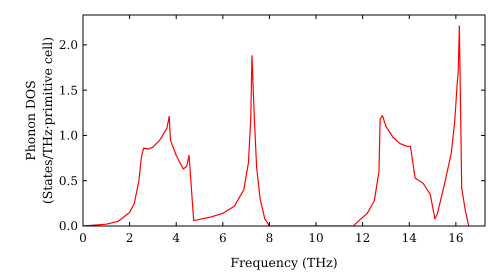 This screenshot has width=500, height=280. Describe the element at coordinates (456, 238) in the screenshot. I see `x-tick-label: 16` at that location.